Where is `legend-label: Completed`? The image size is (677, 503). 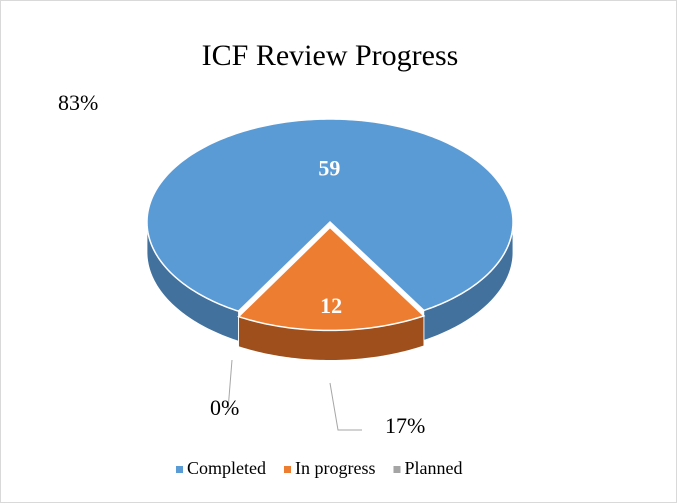 legend-label: Completed is located at coordinates (226, 468).